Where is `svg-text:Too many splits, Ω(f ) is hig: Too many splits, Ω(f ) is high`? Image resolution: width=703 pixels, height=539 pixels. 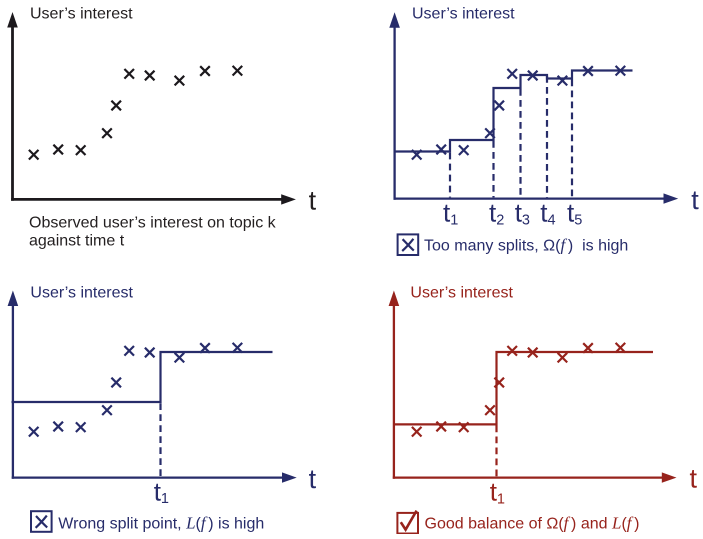 svg-text:Too many splits, Ω(f ) is hig: Too many splits, Ω(f ) is high is located at coordinates (526, 244).